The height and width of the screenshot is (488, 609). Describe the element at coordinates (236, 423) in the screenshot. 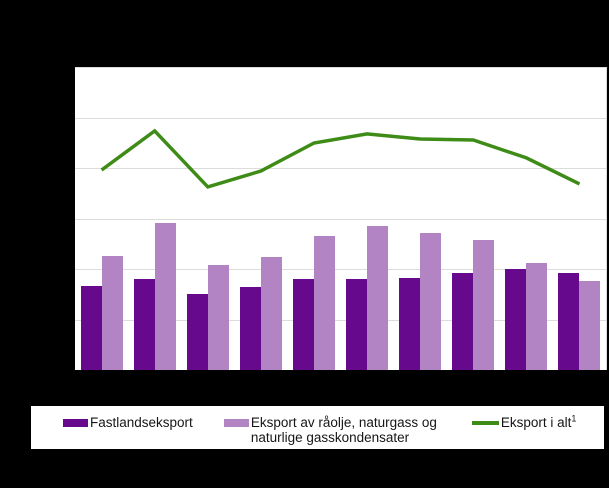

I see `olje-gass-swatch-icon` at that location.